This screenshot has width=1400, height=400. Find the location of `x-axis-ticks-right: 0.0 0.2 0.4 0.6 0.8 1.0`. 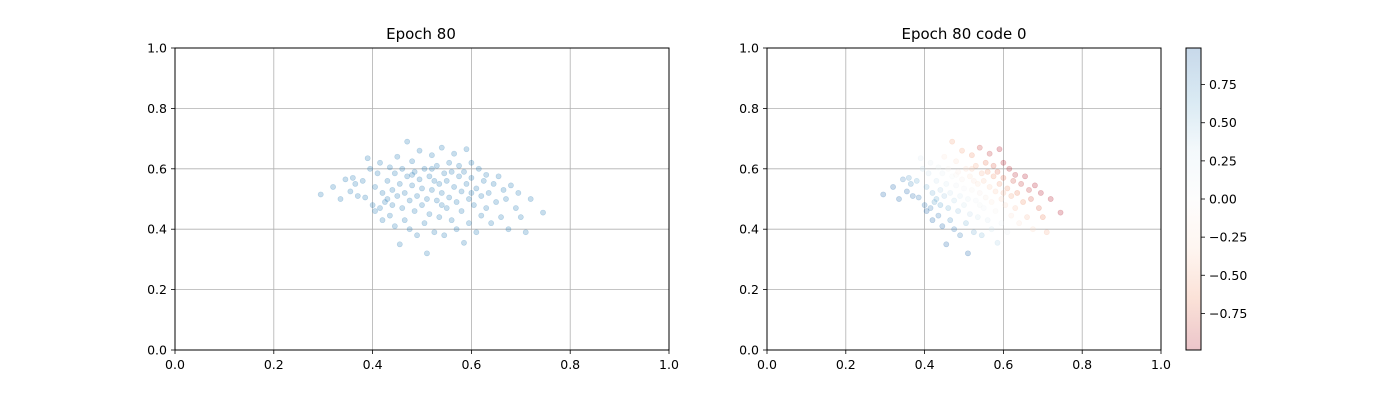

x-axis-ticks-right: 0.0 0.2 0.4 0.6 0.8 1.0 is located at coordinates (964, 361).